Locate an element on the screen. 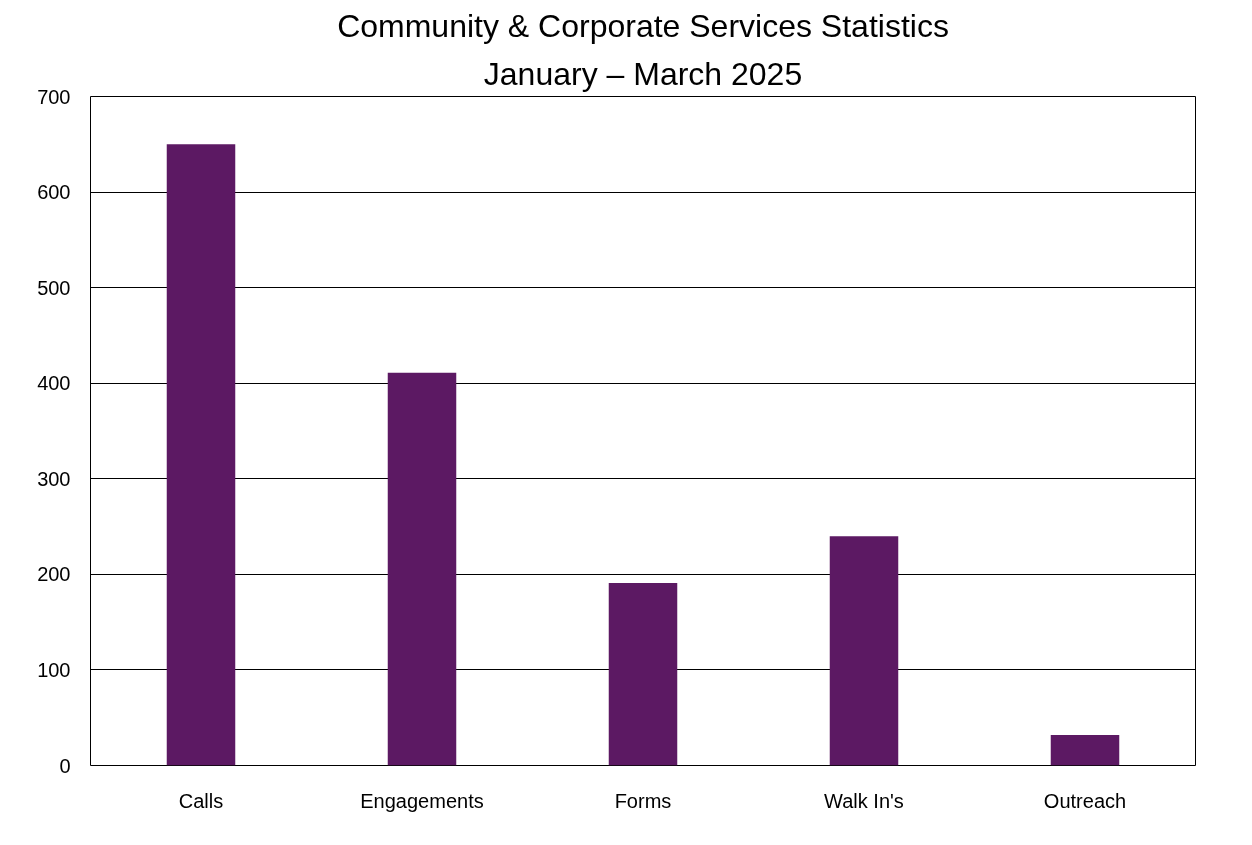 The image size is (1252, 845). x-tick-label: Engagements is located at coordinates (422, 800).